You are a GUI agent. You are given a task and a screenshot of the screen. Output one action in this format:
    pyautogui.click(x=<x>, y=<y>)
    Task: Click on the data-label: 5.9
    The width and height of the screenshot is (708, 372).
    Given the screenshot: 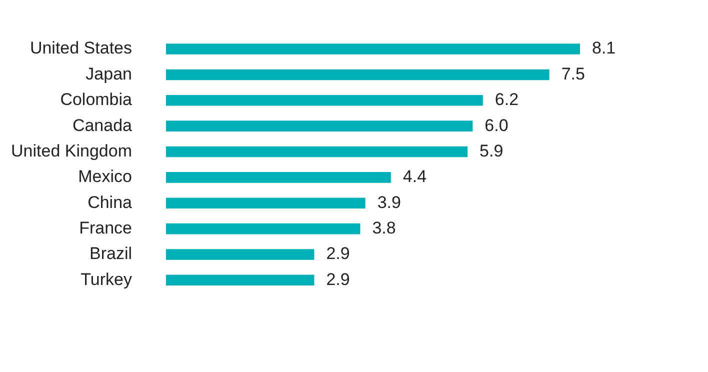 What is the action you would take?
    pyautogui.click(x=492, y=150)
    